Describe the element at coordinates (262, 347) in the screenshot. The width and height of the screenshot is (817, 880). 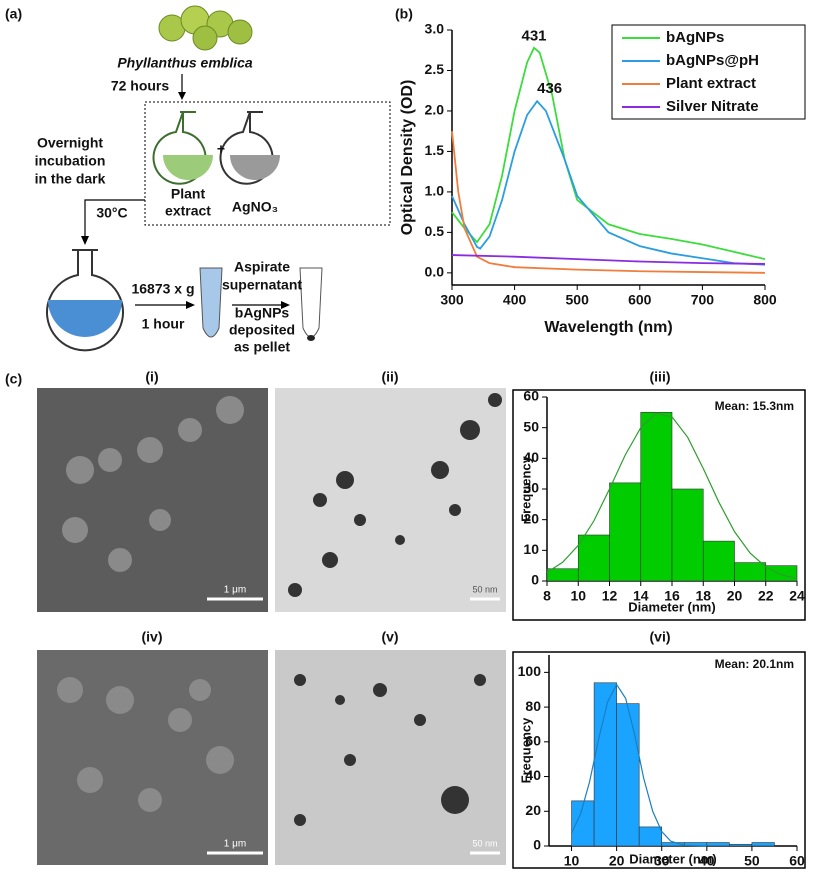
I see `pellet-text: as pellet` at that location.